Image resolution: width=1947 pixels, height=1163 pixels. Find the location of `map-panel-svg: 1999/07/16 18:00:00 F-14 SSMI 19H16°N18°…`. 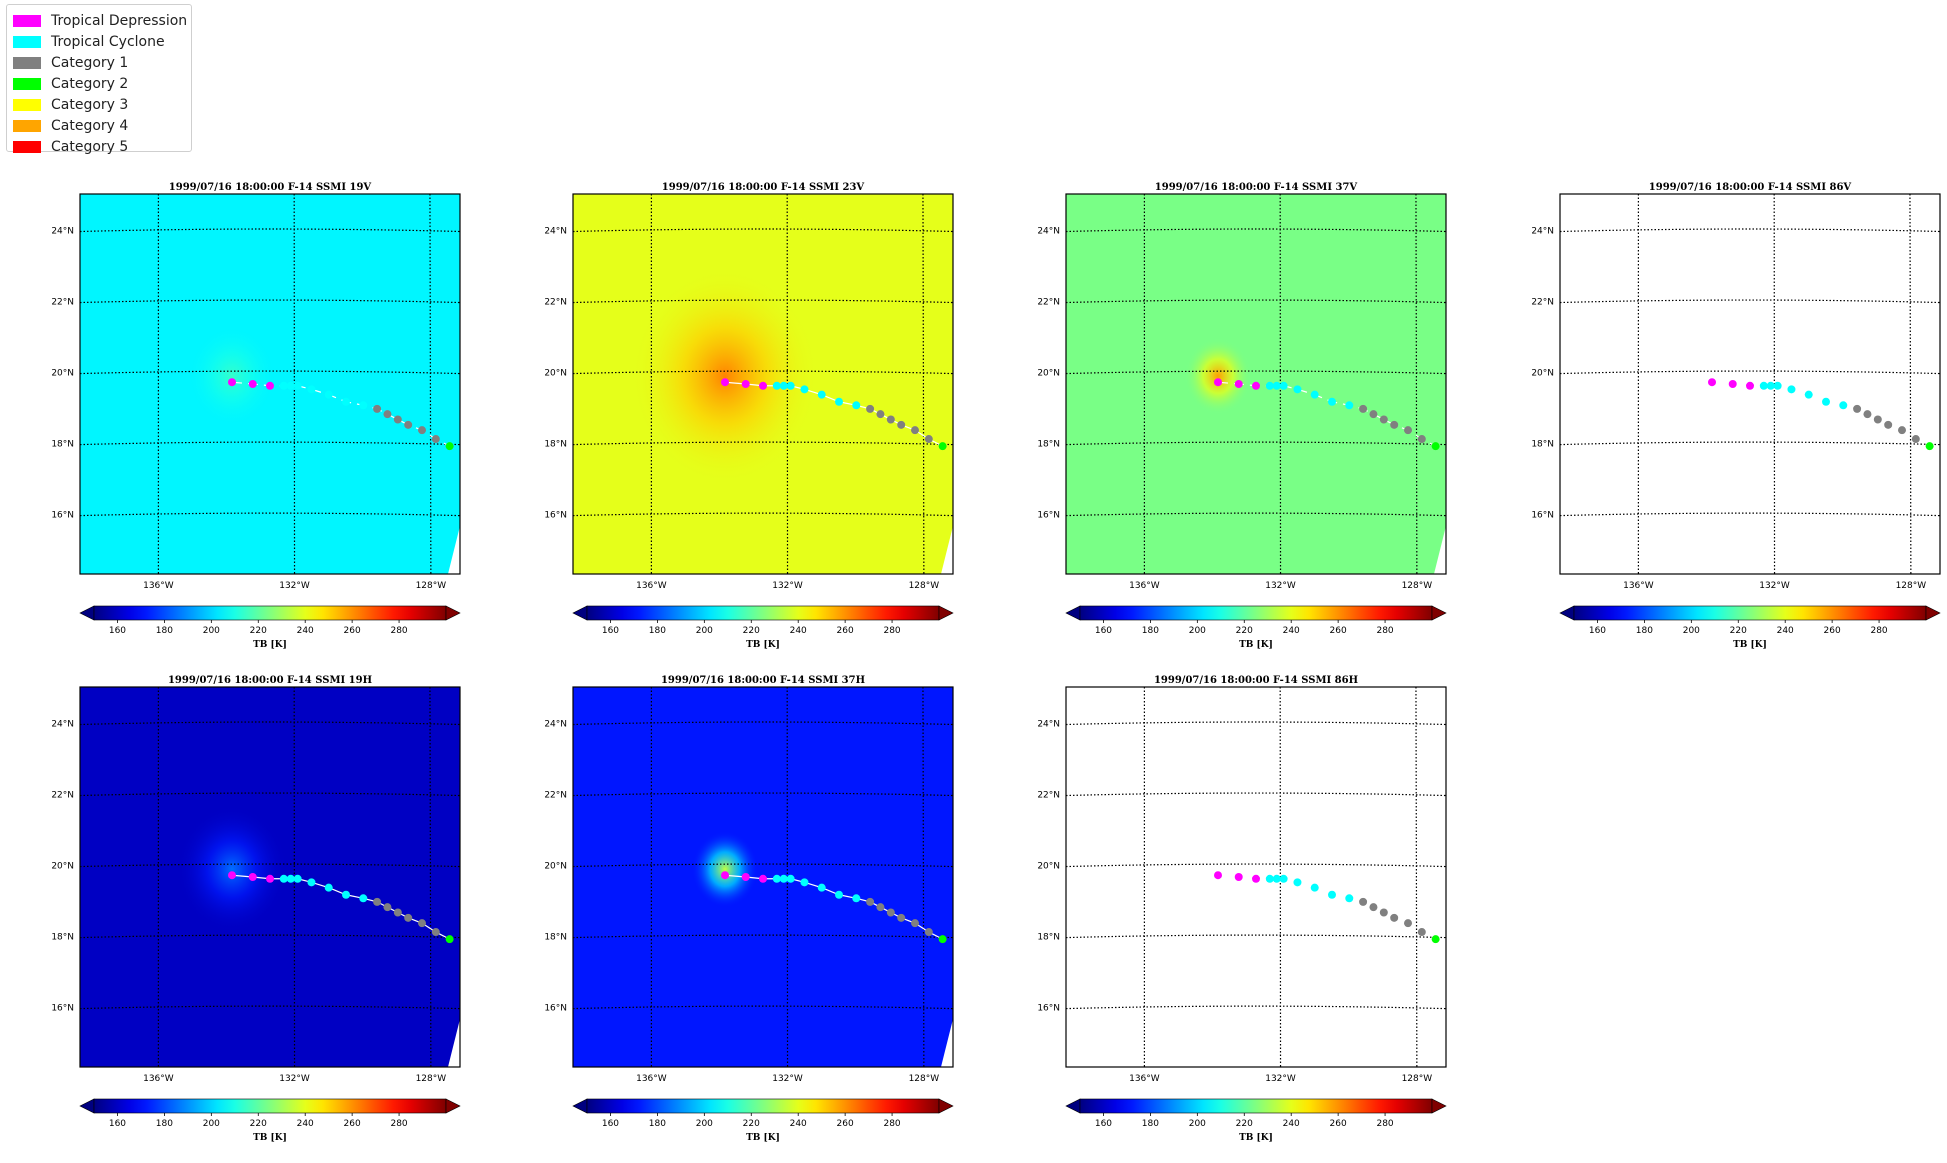

map-panel-svg: 1999/07/16 18:00:00 F-14 SSMI 19H16°N18°… is located at coordinates (271, 918).